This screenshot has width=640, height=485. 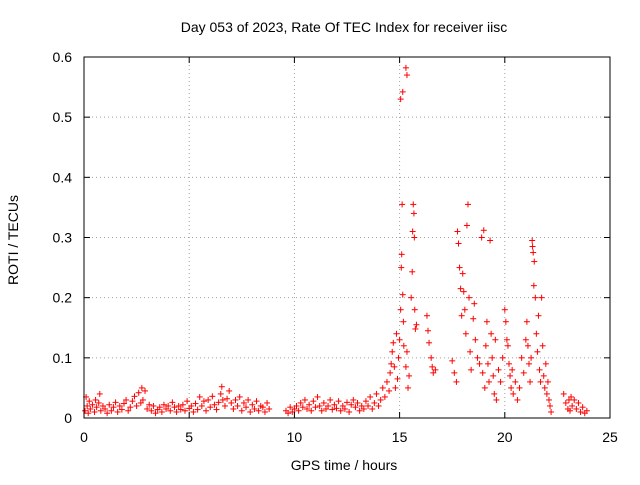 I want to click on y-tick-label: 0.4, so click(x=63, y=177).